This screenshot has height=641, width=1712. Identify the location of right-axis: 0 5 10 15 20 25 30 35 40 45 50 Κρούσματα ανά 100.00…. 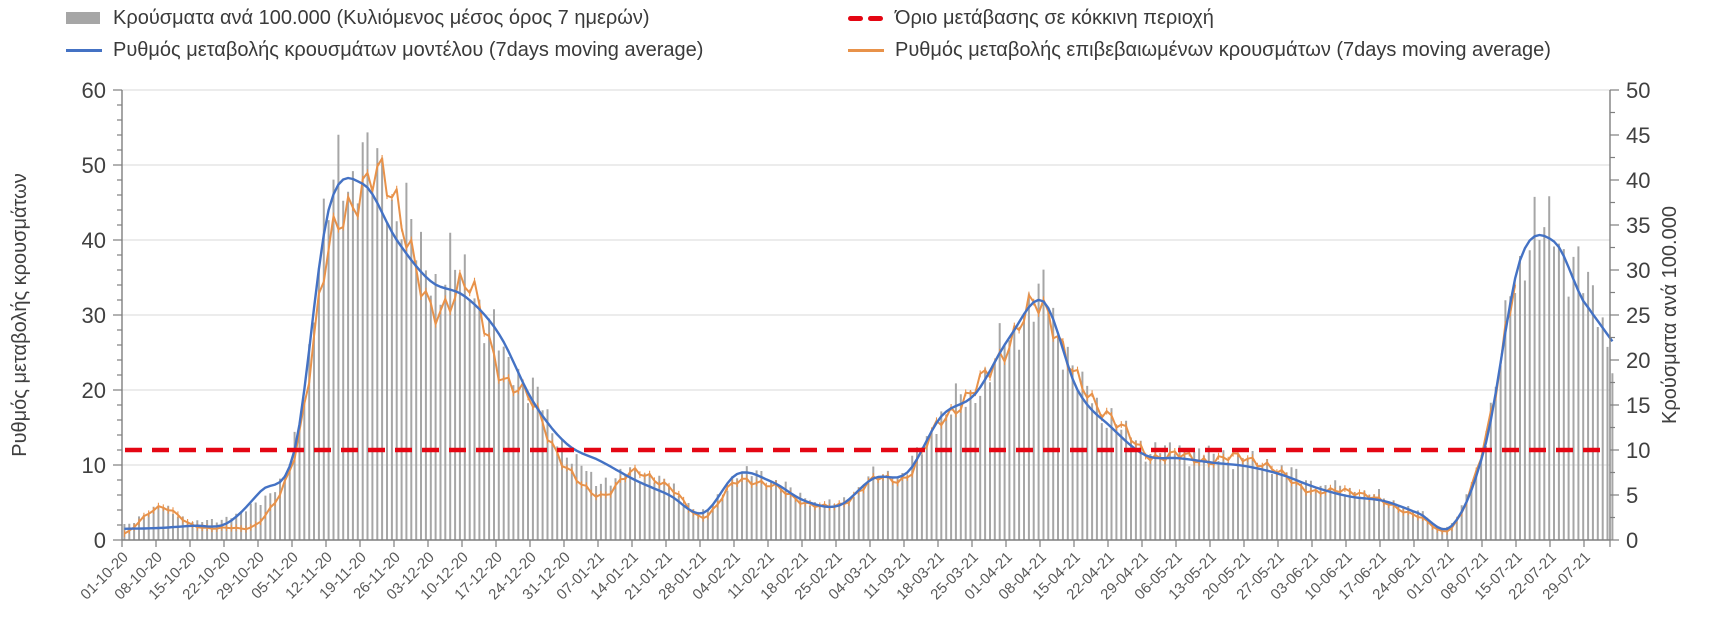
(1645, 315).